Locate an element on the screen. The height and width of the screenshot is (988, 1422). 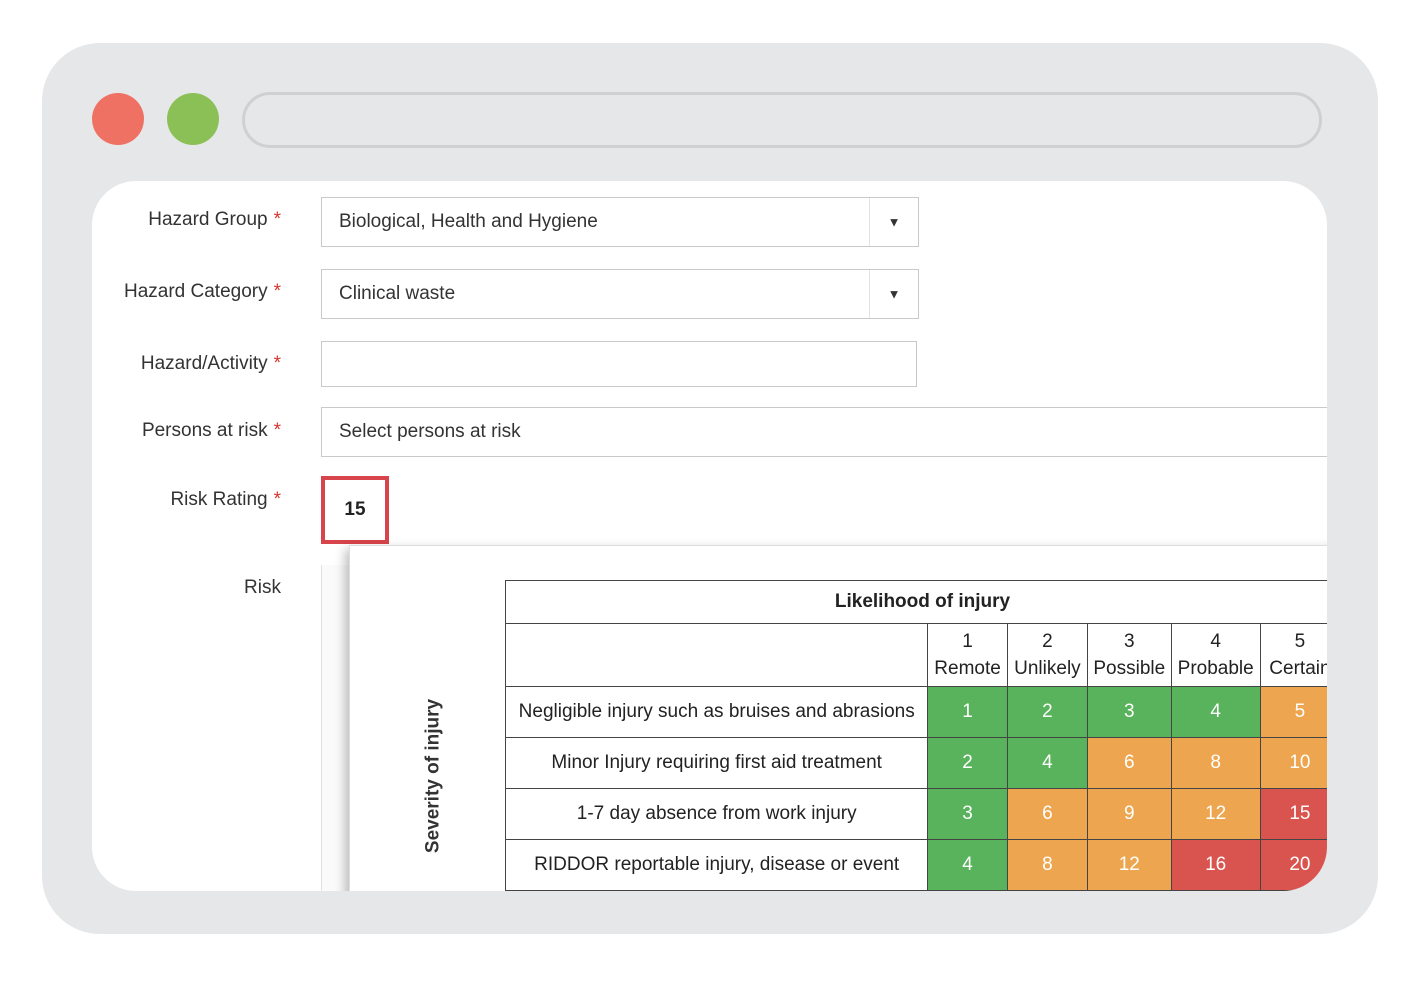
risk-cell: 10 is located at coordinates (1293, 763).